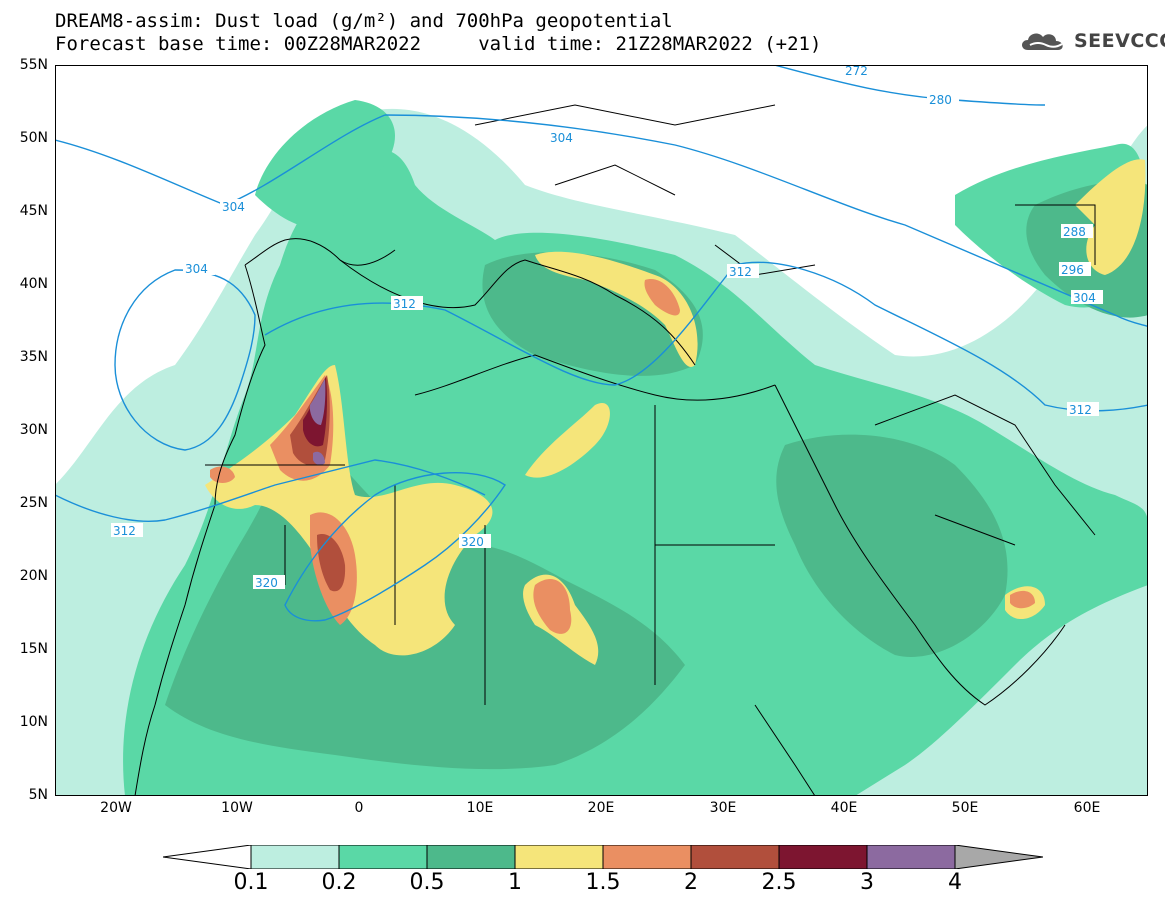  Describe the element at coordinates (33, 284) in the screenshot. I see `lat-label: 40N` at that location.